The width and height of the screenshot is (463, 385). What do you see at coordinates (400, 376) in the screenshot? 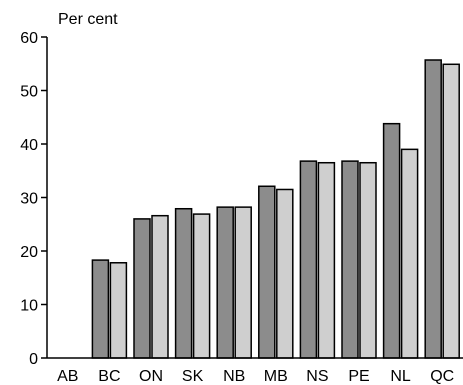
I see `x-tick-label-nl: NL` at bounding box center [400, 376].